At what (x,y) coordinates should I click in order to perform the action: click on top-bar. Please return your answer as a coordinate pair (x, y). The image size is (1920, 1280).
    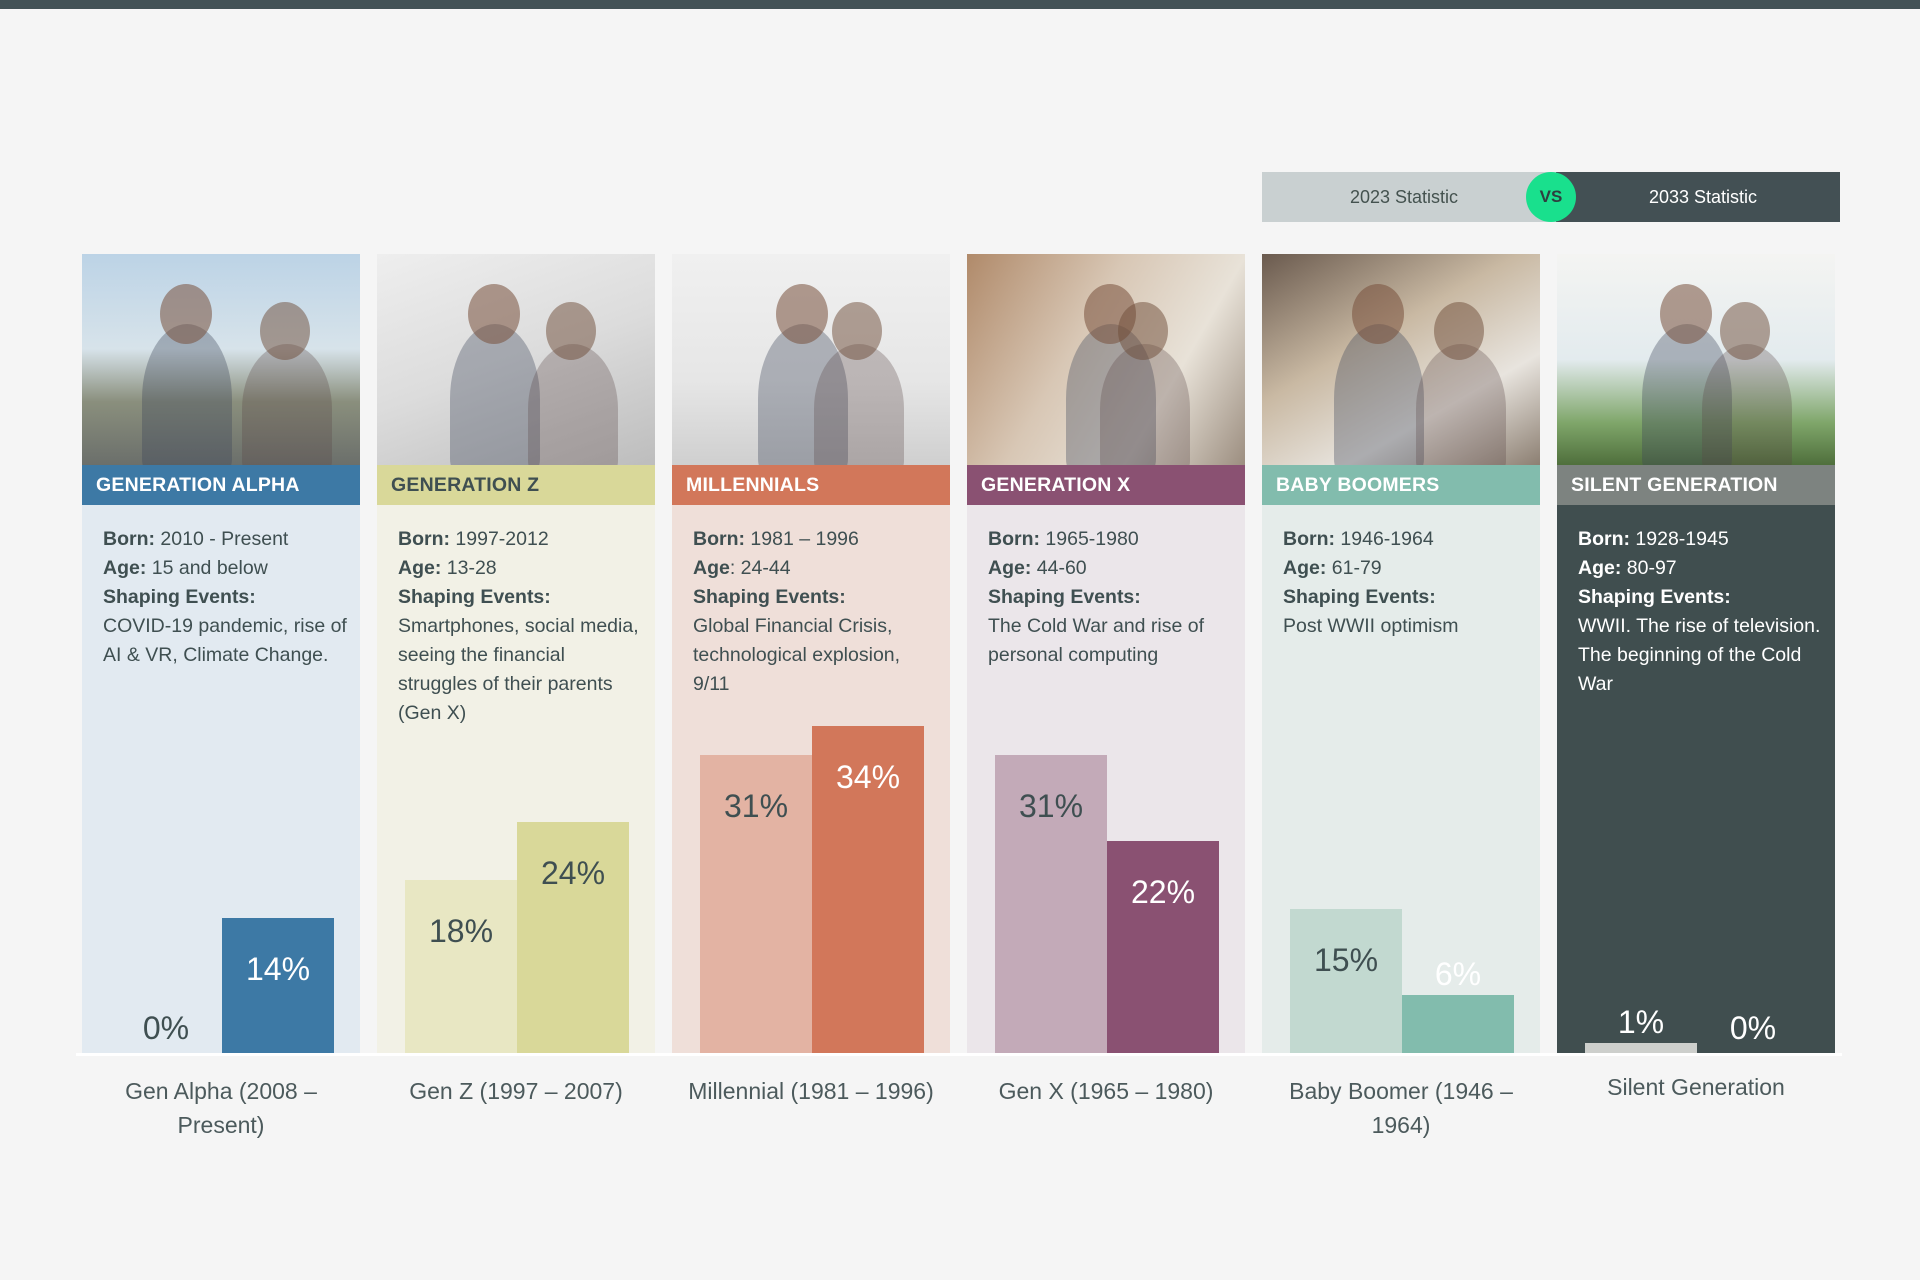
    Looking at the image, I should click on (960, 4).